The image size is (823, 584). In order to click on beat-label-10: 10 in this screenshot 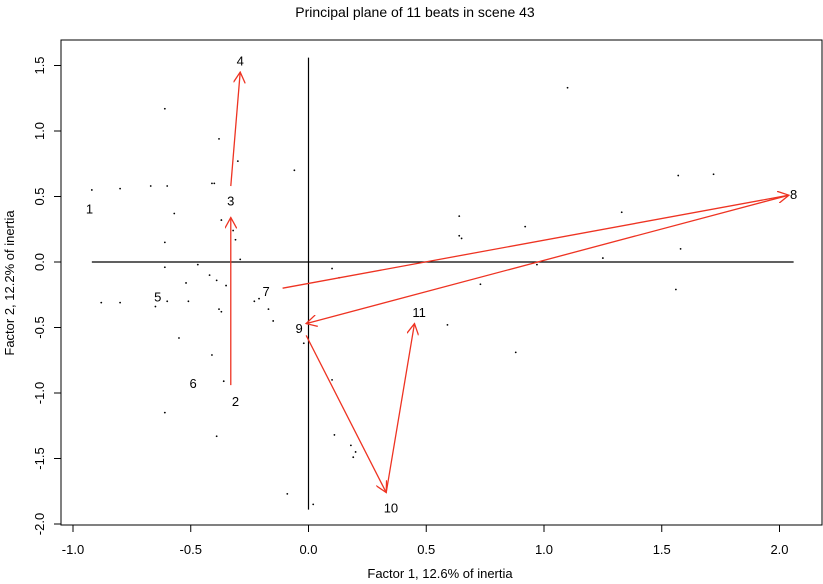, I will do `click(391, 507)`.